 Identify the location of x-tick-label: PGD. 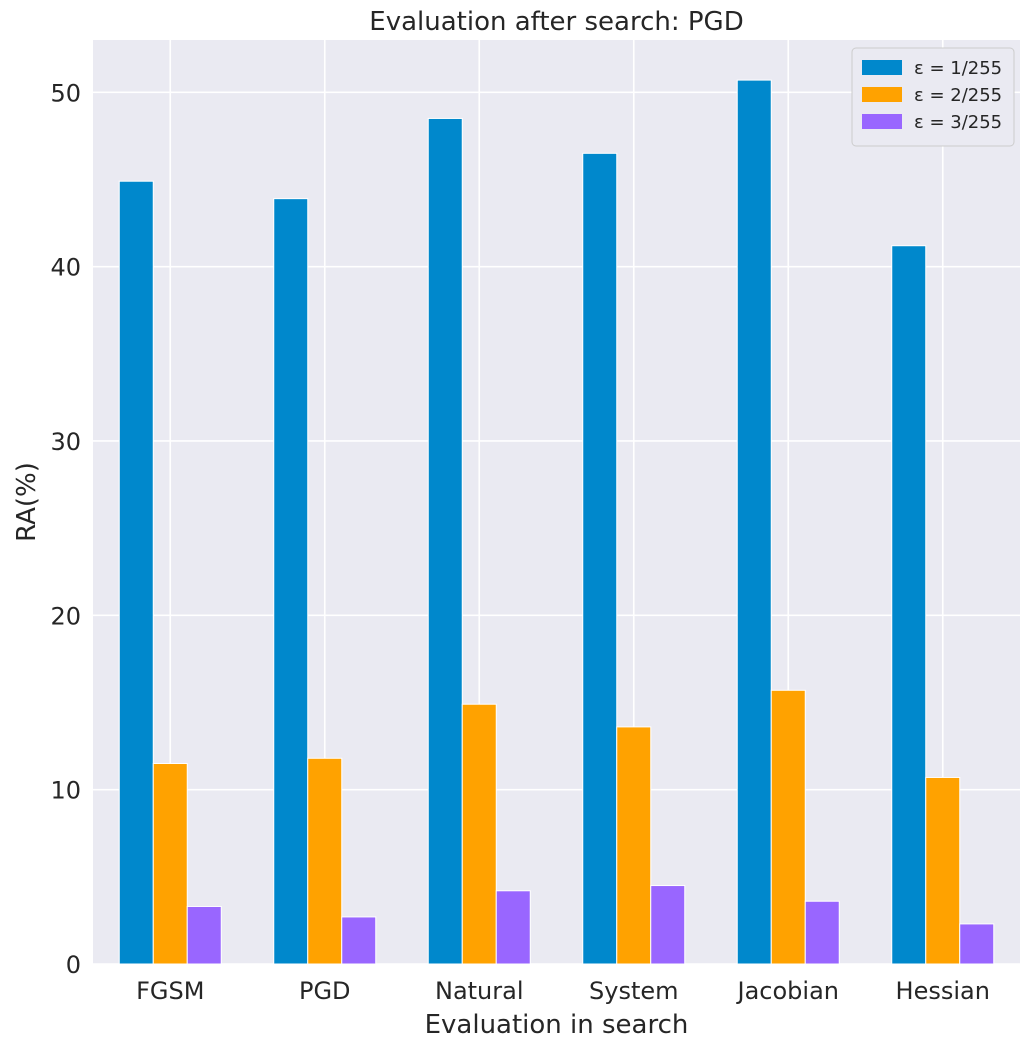
(325, 991).